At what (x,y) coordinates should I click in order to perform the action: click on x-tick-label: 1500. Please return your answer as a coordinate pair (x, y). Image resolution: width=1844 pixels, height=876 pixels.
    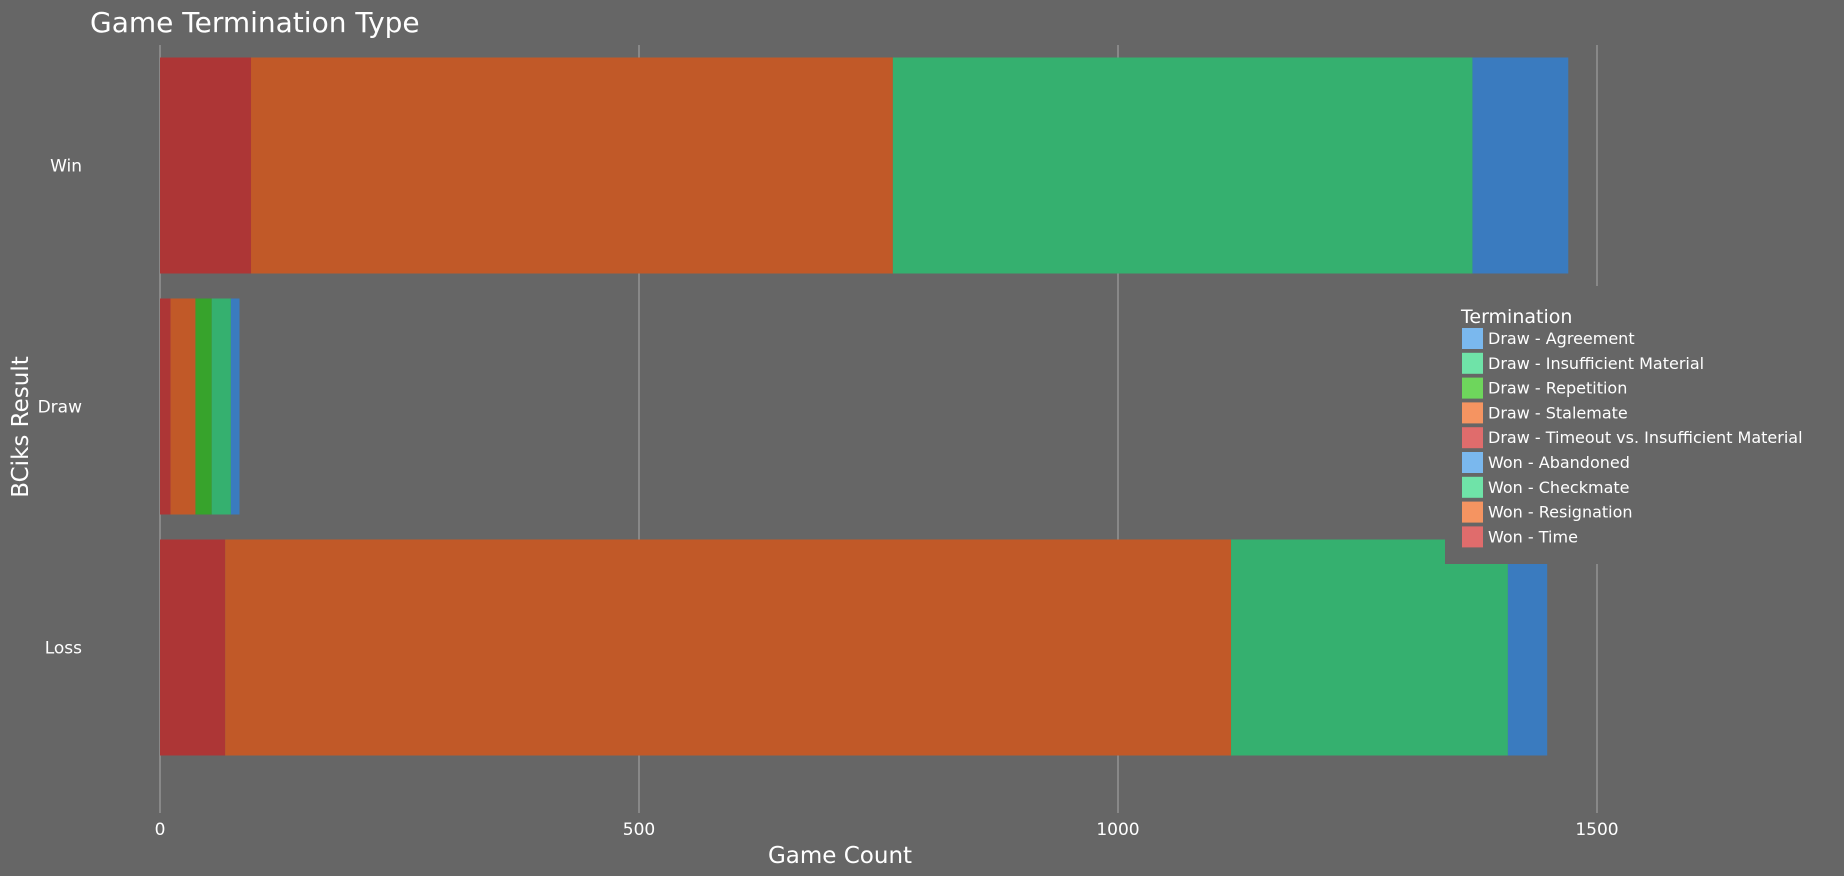
    Looking at the image, I should click on (1596, 830).